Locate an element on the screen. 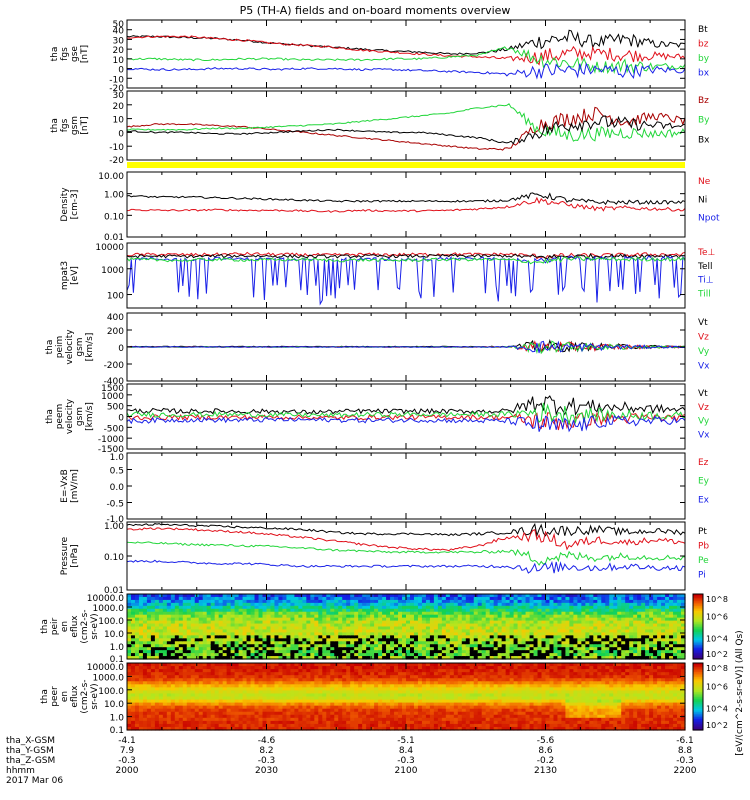 The image size is (750, 800). ylabel-peer: (cm2-s- is located at coordinates (85, 696).